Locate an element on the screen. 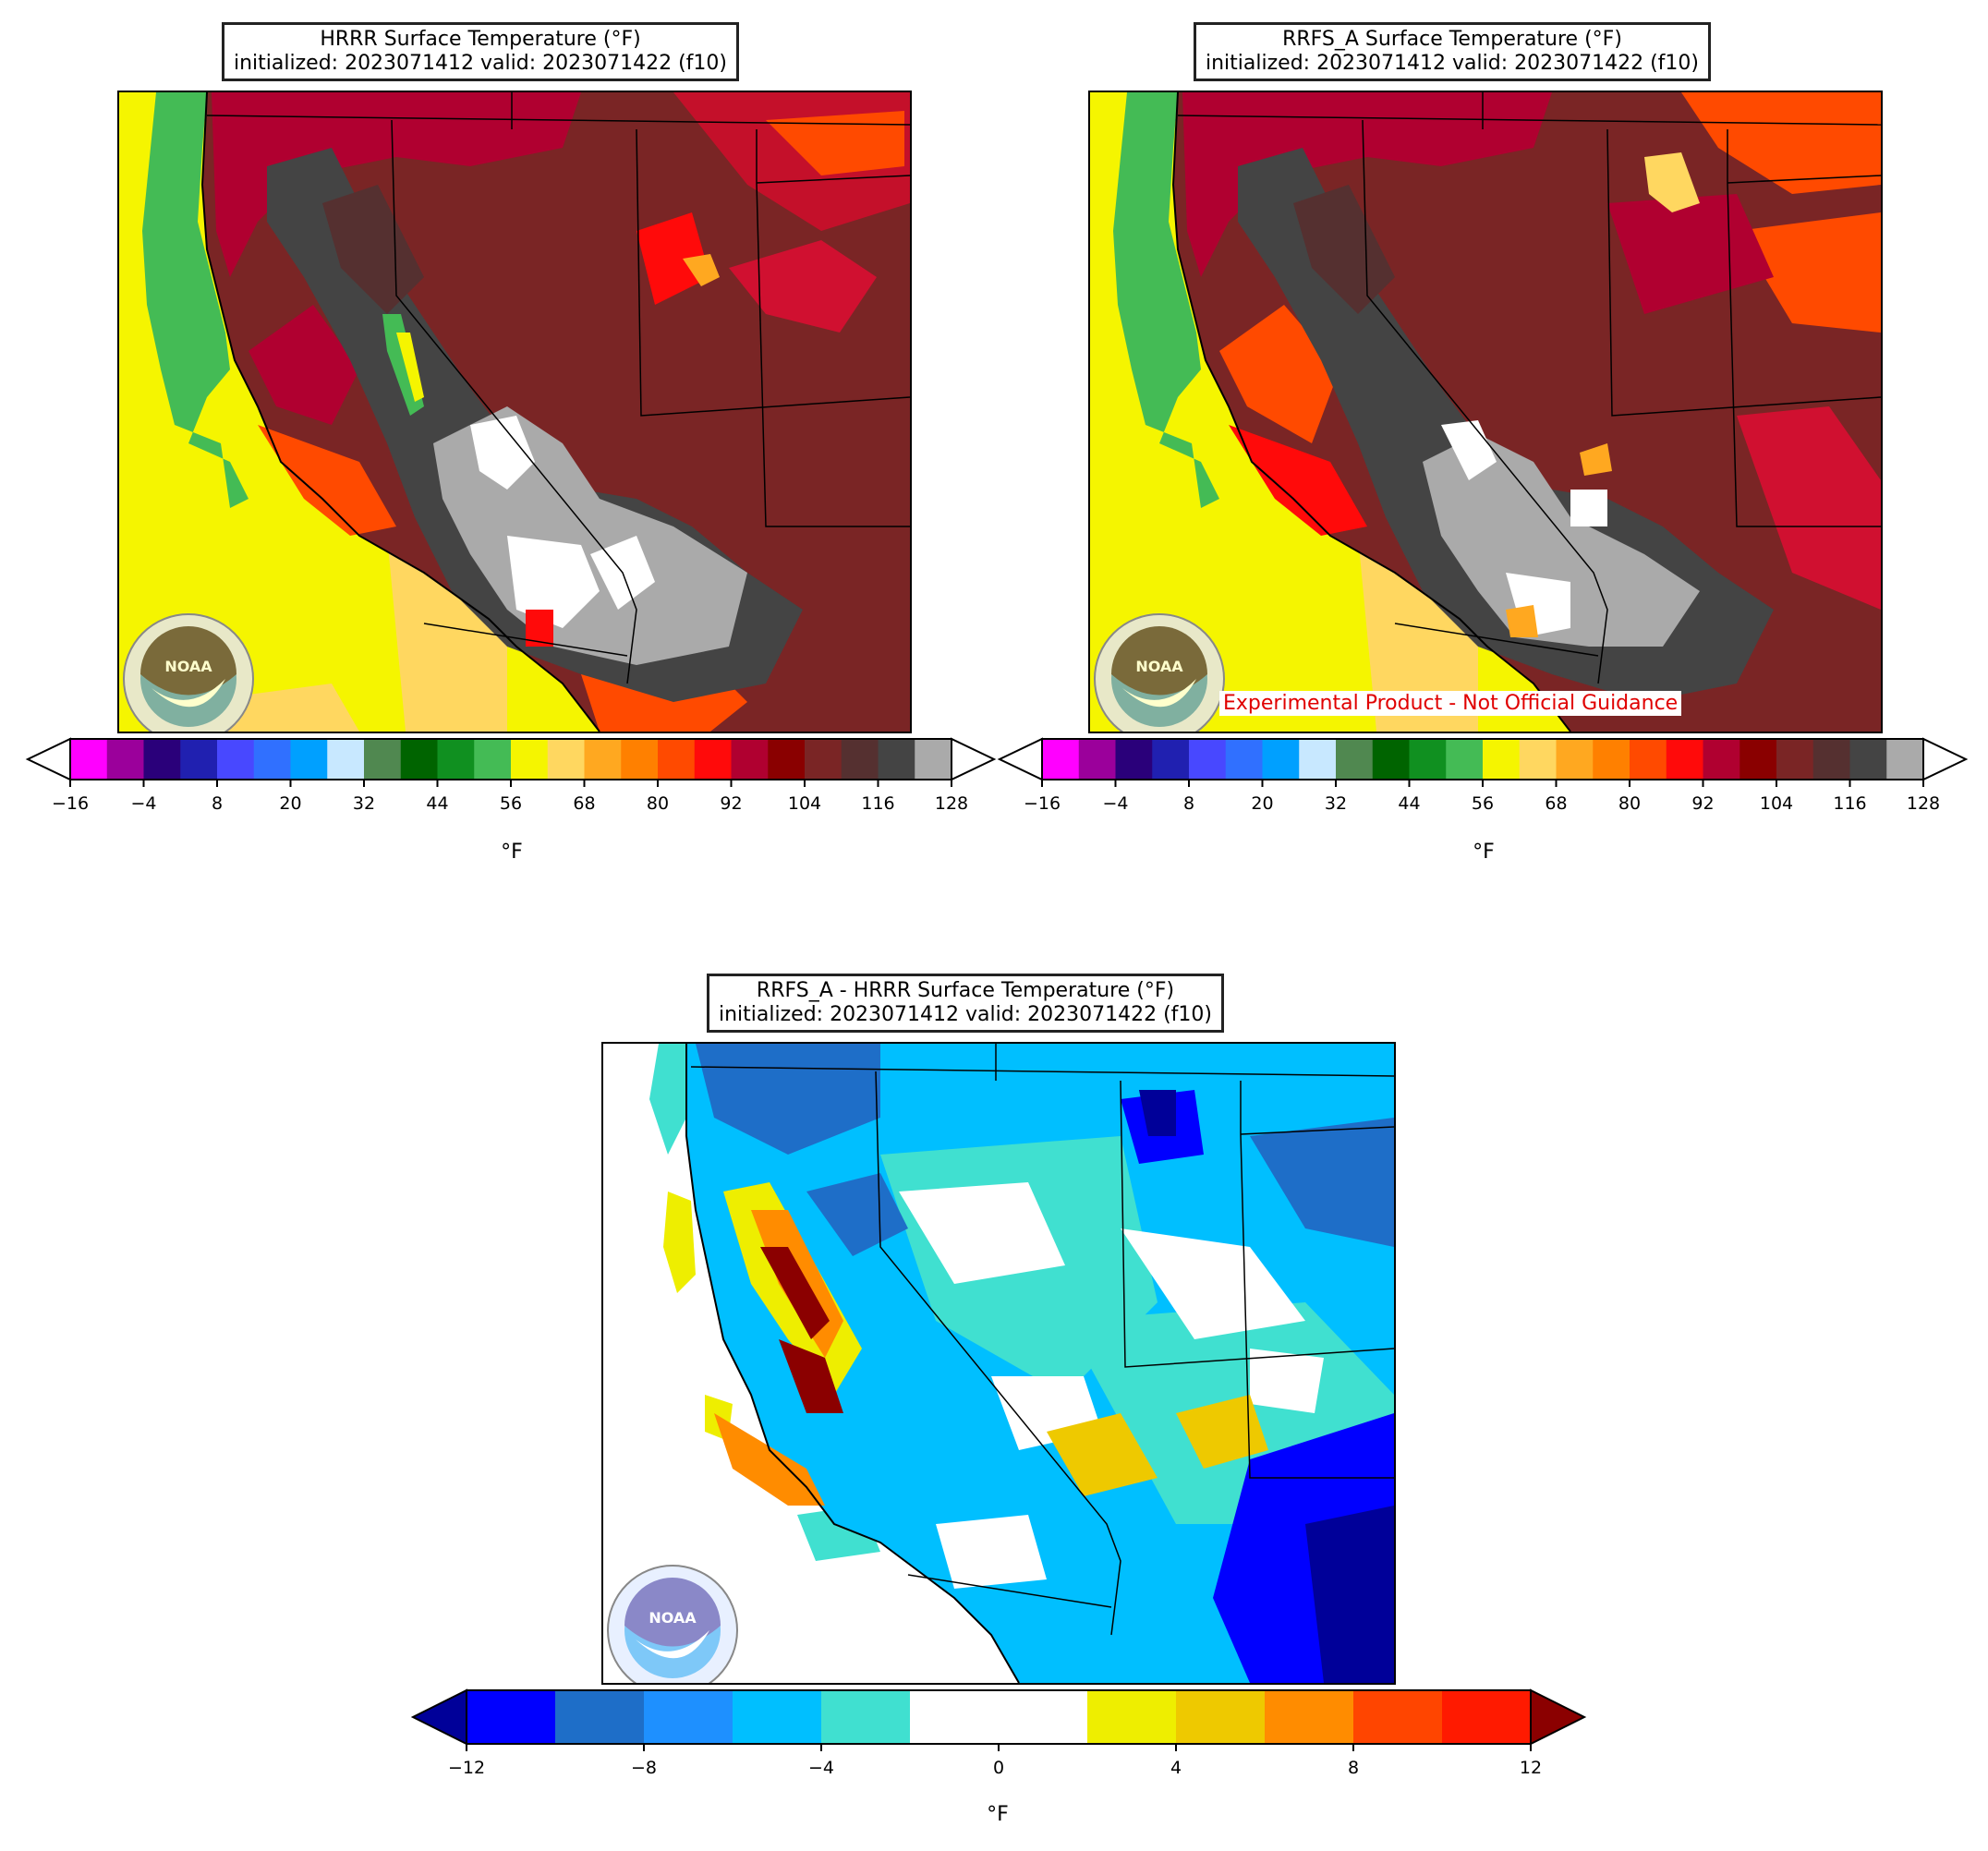  hrrr-colorbar-tick-label: 92 is located at coordinates (731, 803).